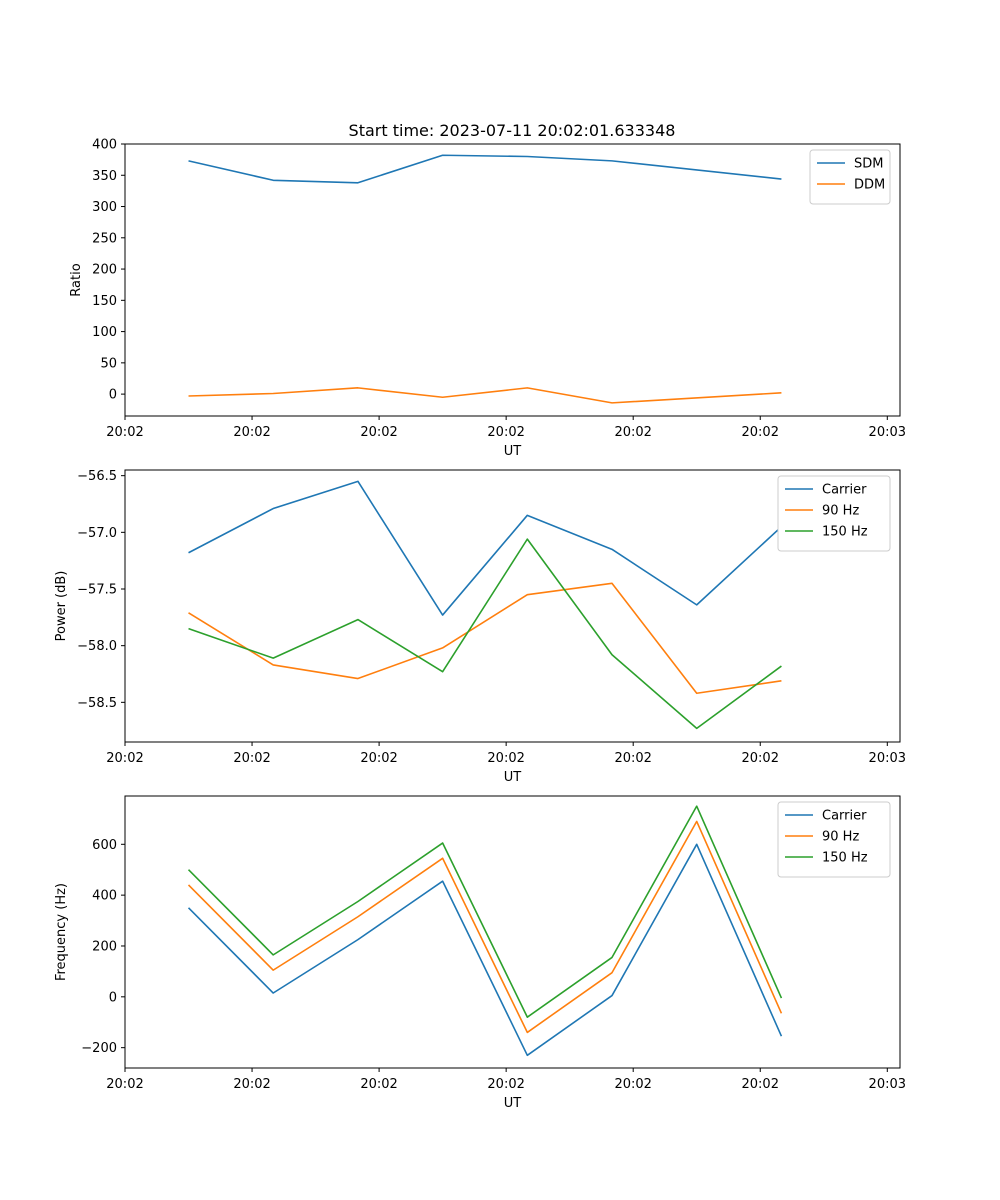 Image resolution: width=1000 pixels, height=1200 pixels. Describe the element at coordinates (104, 332) in the screenshot. I see `y-tick-label: 100` at that location.